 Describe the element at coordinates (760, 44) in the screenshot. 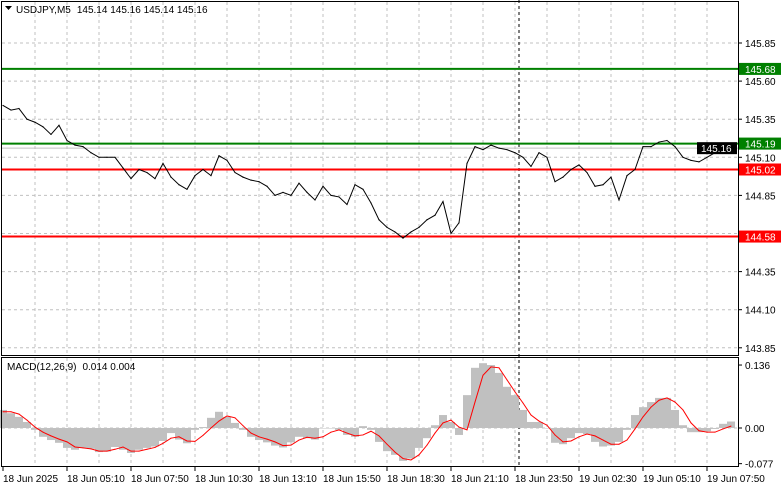

I see `price-tick-label: 145.85` at that location.